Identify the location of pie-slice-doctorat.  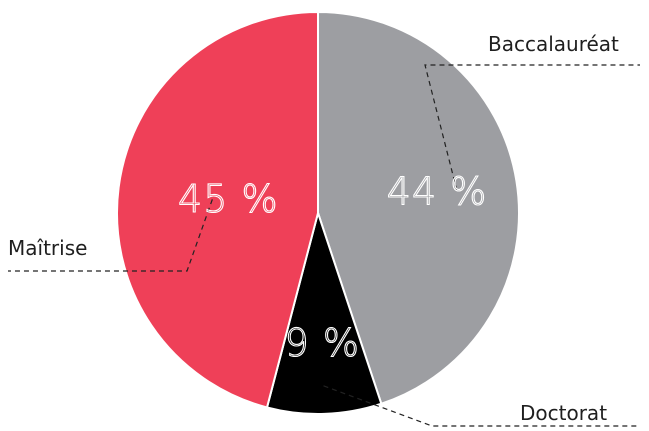
(324, 312).